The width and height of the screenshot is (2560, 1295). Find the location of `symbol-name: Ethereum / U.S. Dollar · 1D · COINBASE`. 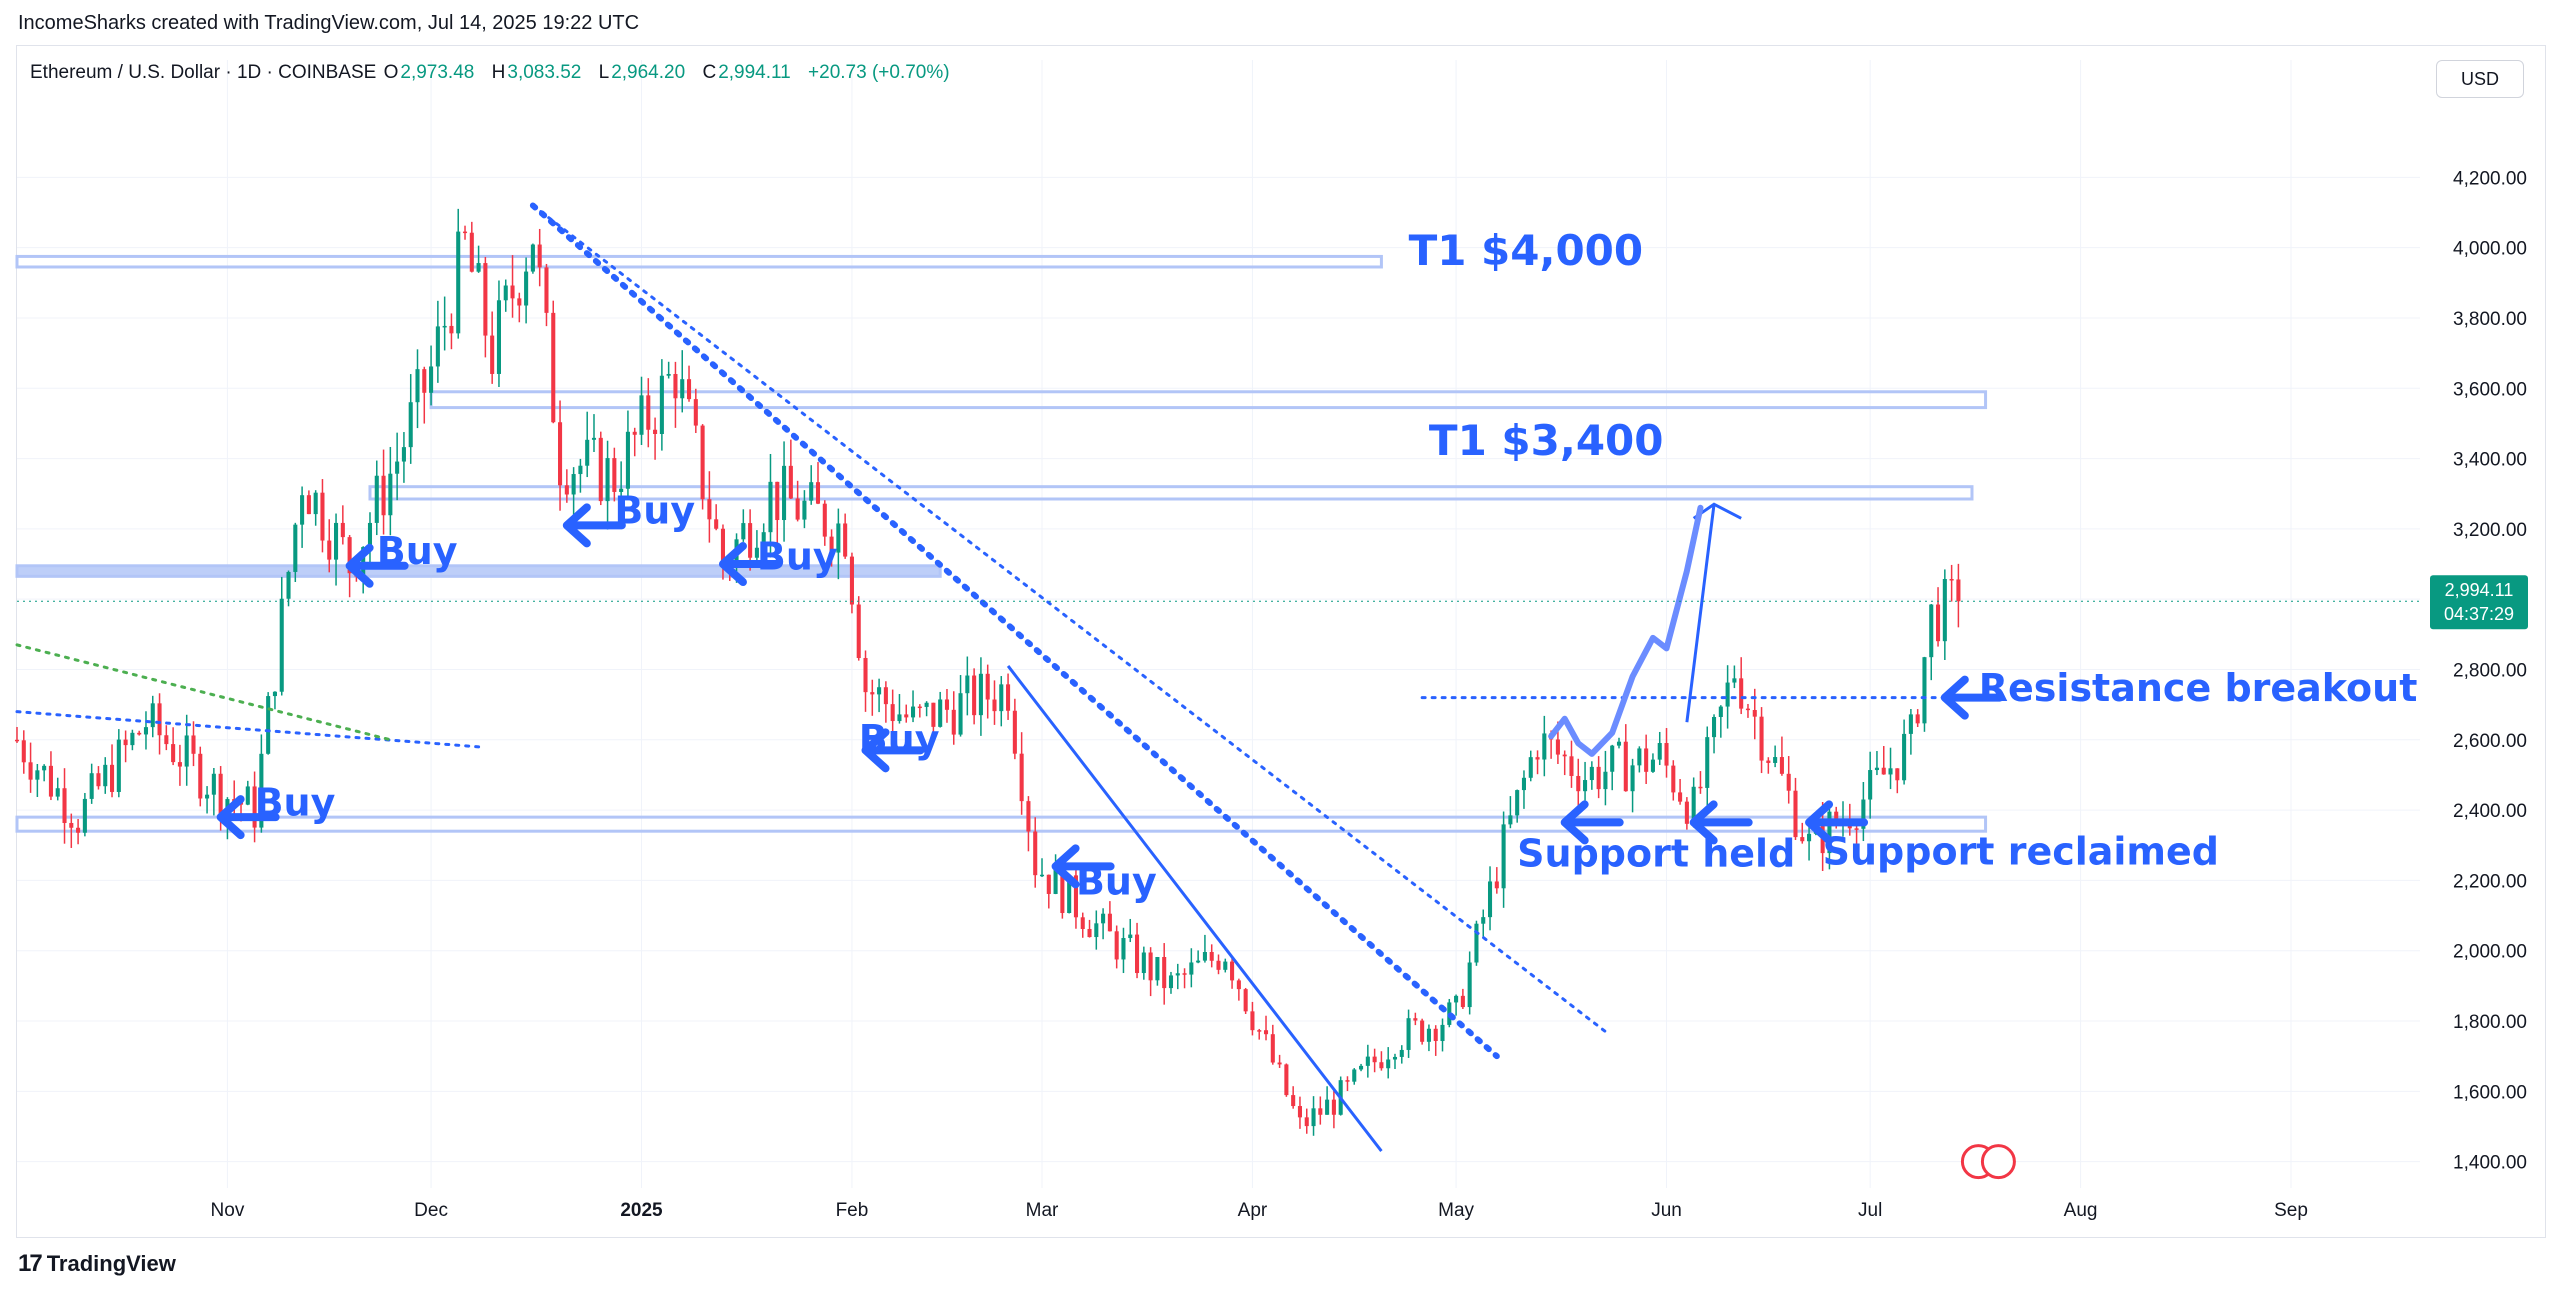

symbol-name: Ethereum / U.S. Dollar · 1D · COINBASE is located at coordinates (203, 72).